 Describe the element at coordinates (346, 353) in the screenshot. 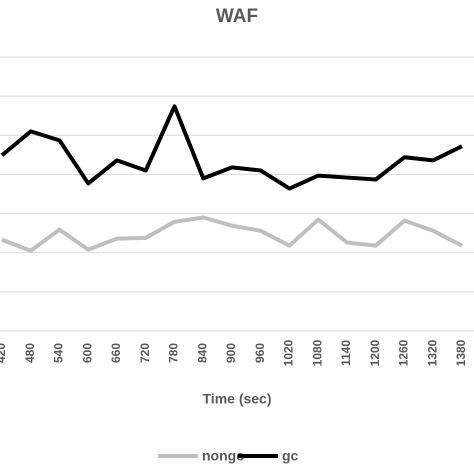

I see `x-tick-label: 1140` at that location.